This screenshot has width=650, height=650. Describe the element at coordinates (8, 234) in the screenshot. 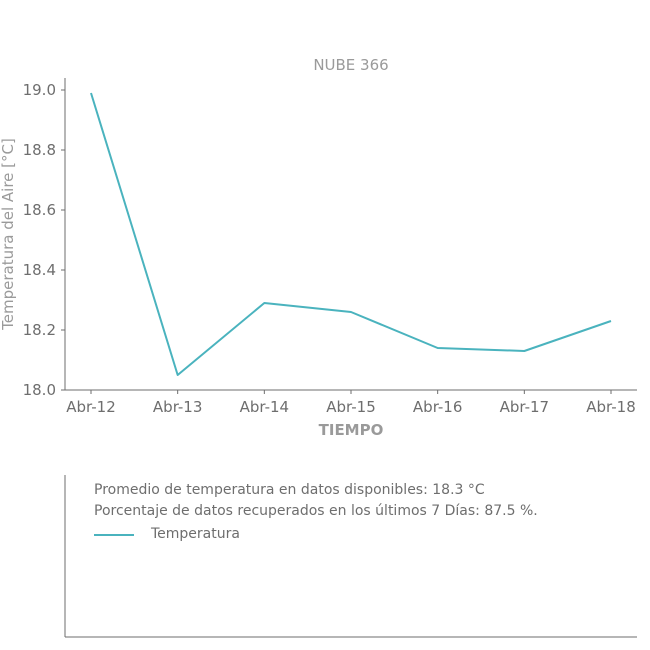

I see `y-axis-label: Temperatura del Aire [°C]` at that location.